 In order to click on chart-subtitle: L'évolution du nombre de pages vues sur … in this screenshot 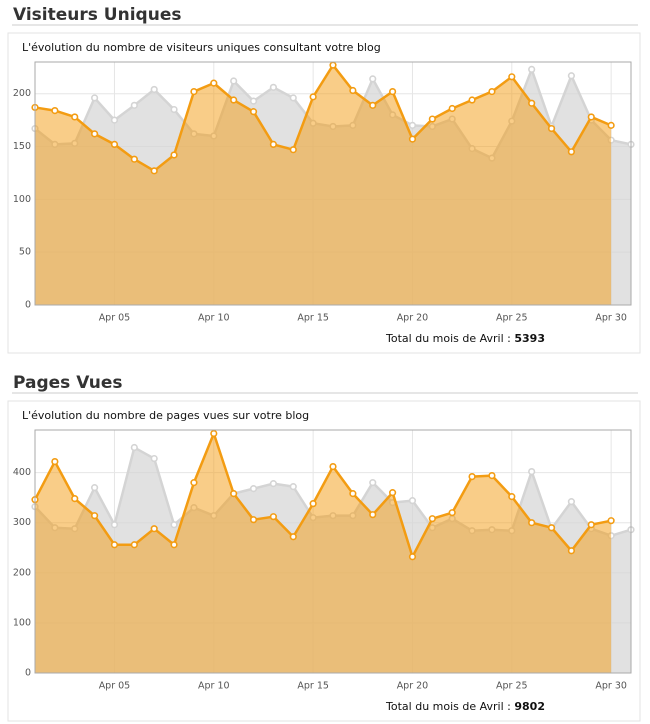, I will do `click(165, 415)`.